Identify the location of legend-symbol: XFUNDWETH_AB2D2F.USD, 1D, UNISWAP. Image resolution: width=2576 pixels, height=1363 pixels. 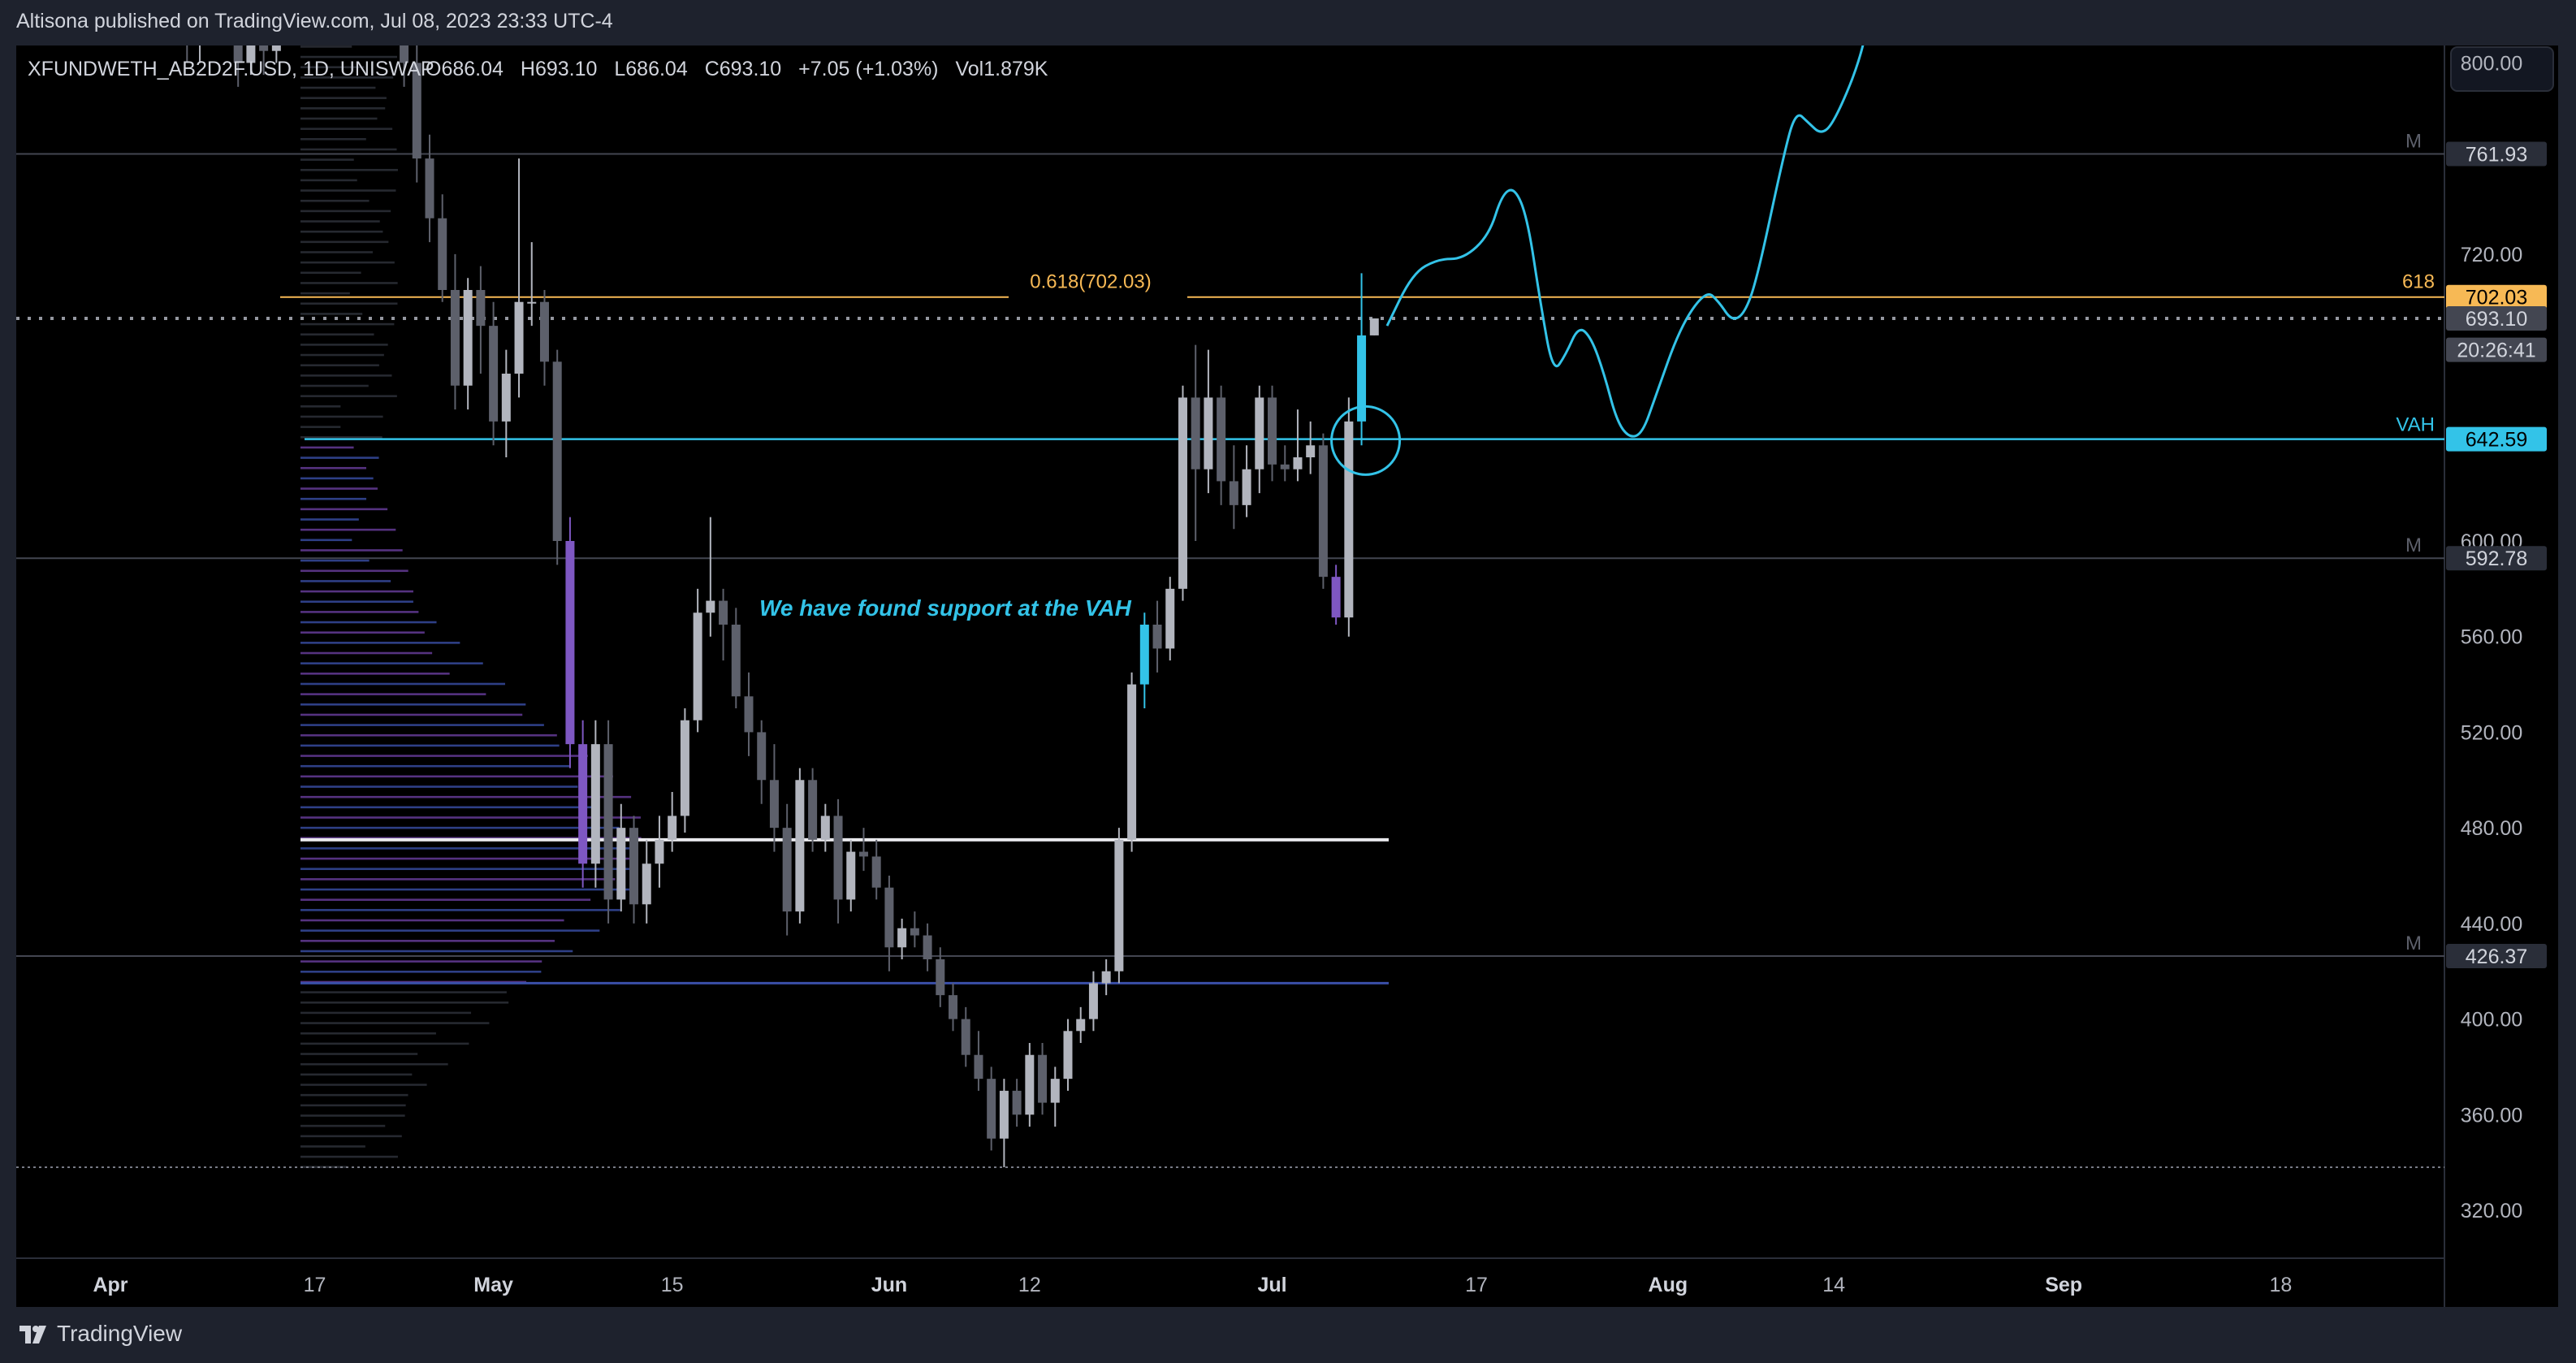
(231, 69).